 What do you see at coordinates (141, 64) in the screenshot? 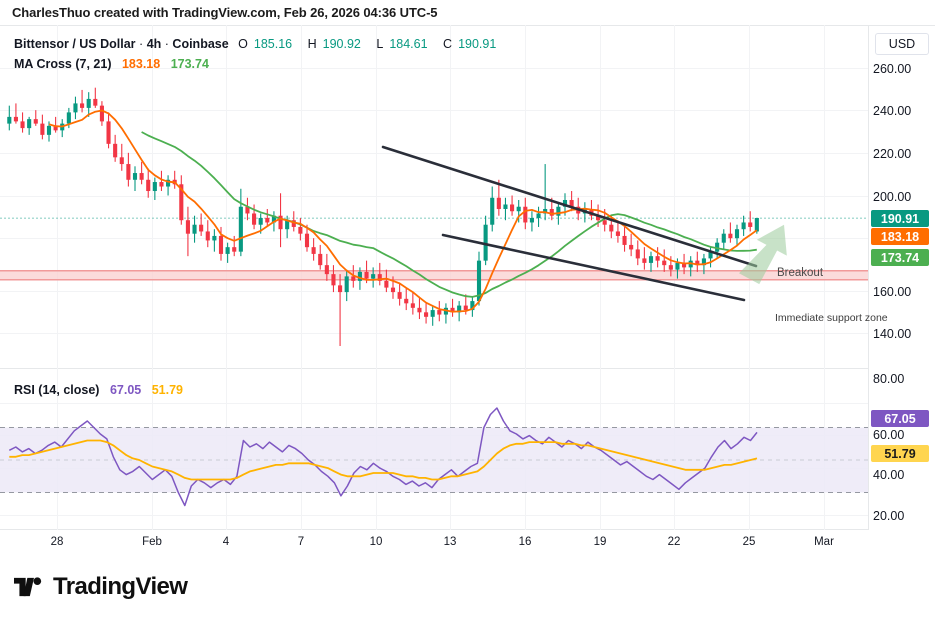
I see `ma-fast-value: 183.18` at bounding box center [141, 64].